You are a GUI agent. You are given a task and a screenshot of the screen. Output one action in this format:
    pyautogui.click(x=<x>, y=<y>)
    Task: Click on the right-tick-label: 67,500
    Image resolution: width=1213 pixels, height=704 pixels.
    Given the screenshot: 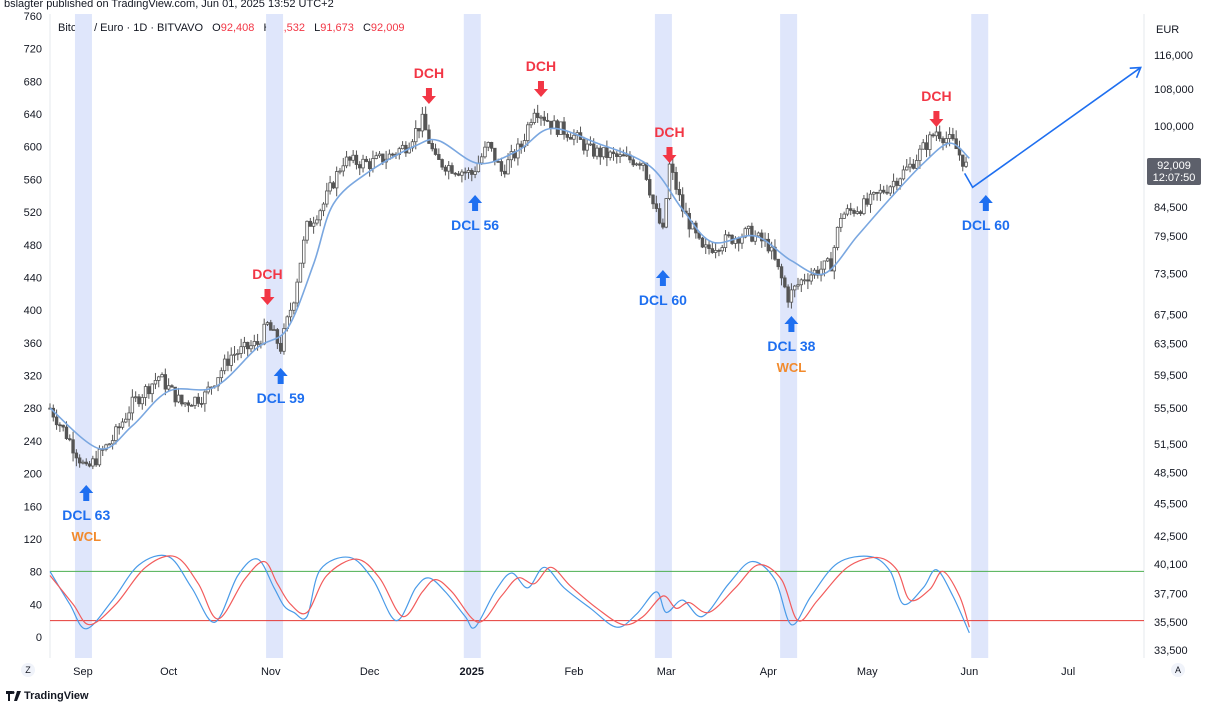 What is the action you would take?
    pyautogui.click(x=1171, y=315)
    